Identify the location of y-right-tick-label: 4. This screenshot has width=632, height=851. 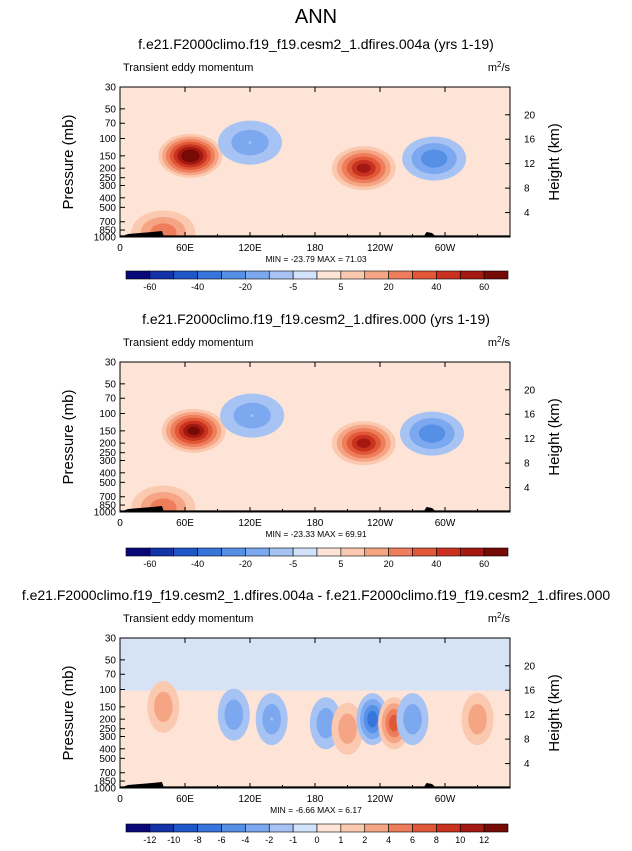
(527, 213).